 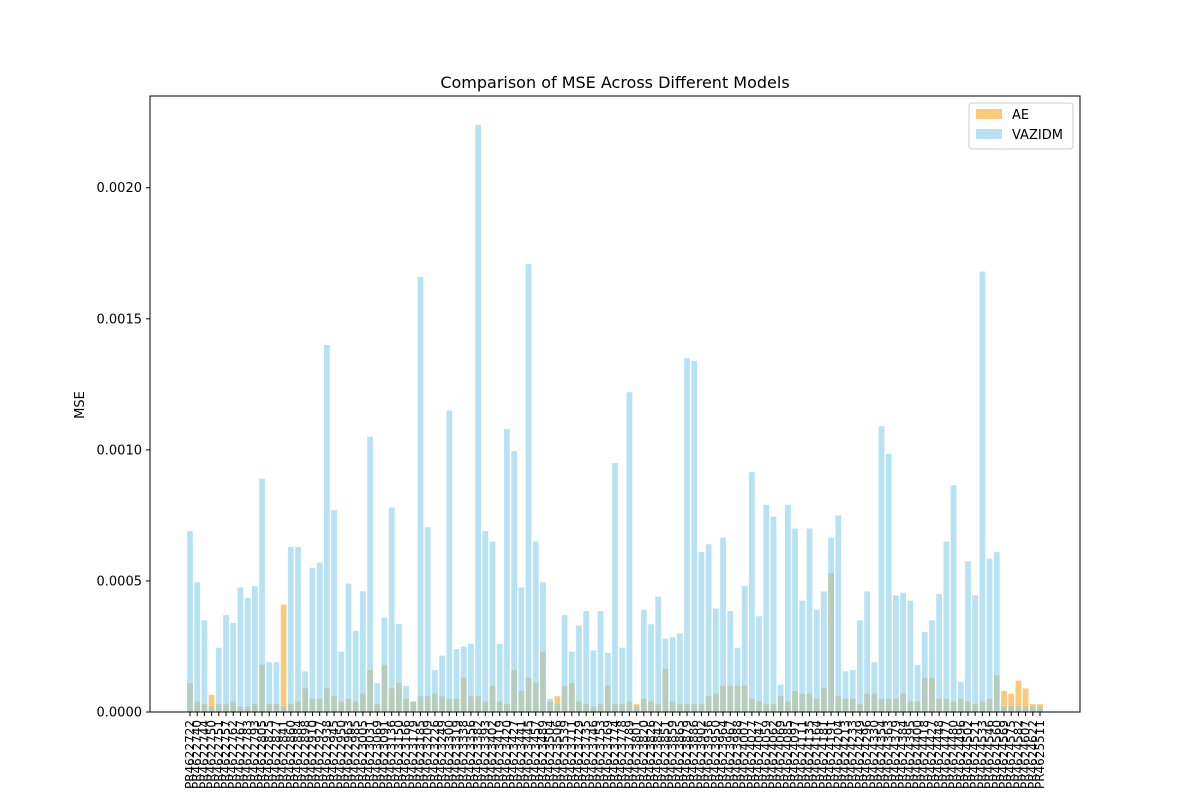 What do you see at coordinates (1037, 135) in the screenshot?
I see `legend-label-vazidm: VAZIDM` at bounding box center [1037, 135].